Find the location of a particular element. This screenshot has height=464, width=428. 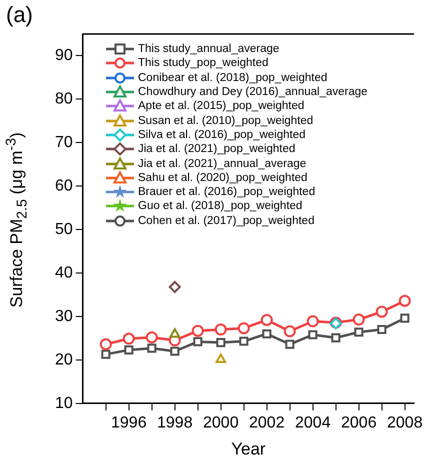

y-tick-label: 10 is located at coordinates (64, 403).